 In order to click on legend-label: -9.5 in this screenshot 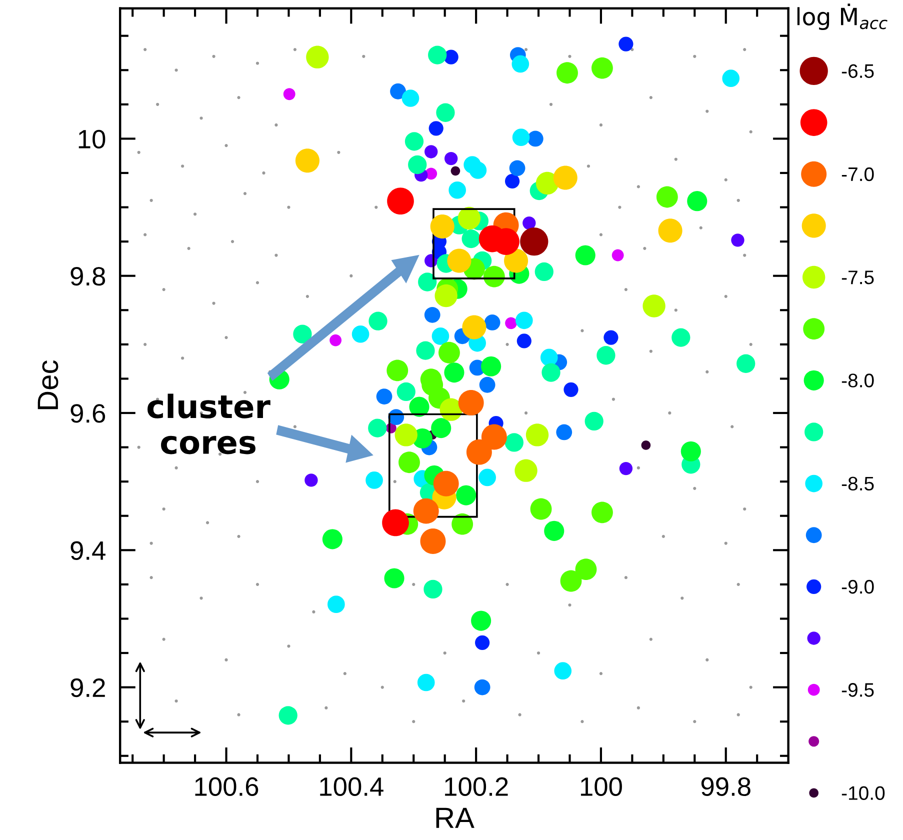, I will do `click(858, 690)`.